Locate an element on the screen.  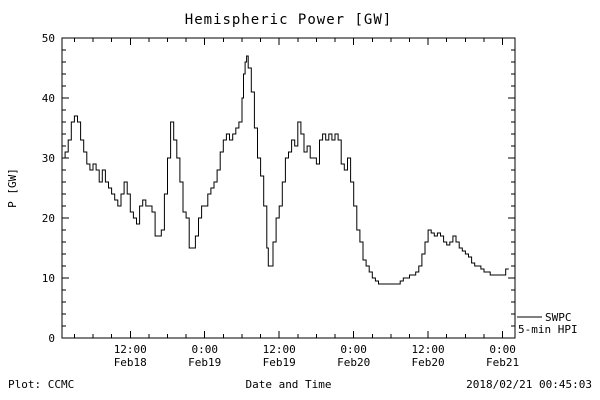
y-tick-label: 20 is located at coordinates (48, 218).